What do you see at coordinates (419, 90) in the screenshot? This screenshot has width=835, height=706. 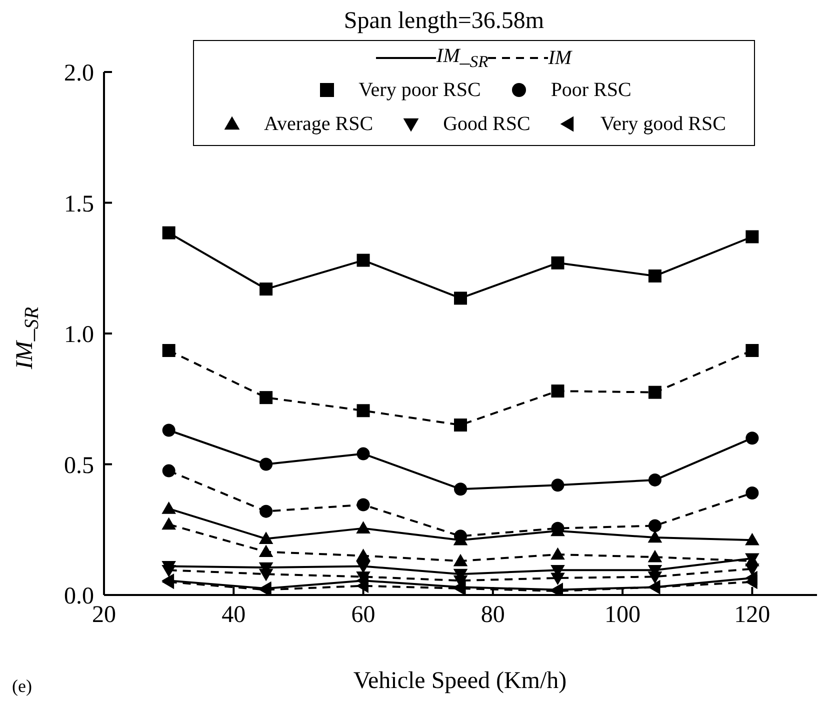 I see `legend-label: Very poor RSC` at bounding box center [419, 90].